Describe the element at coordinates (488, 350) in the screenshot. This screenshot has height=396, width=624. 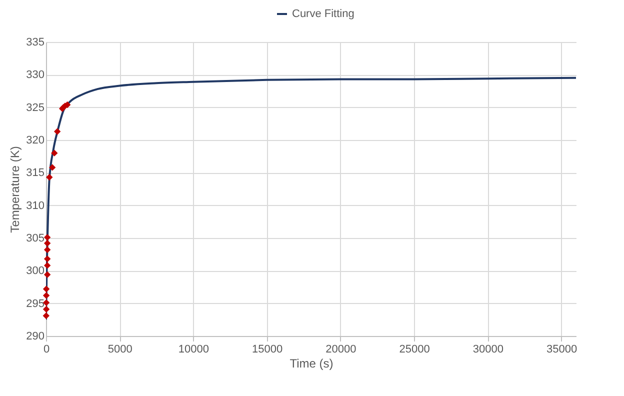
I see `x-tick-label: 30000` at that location.